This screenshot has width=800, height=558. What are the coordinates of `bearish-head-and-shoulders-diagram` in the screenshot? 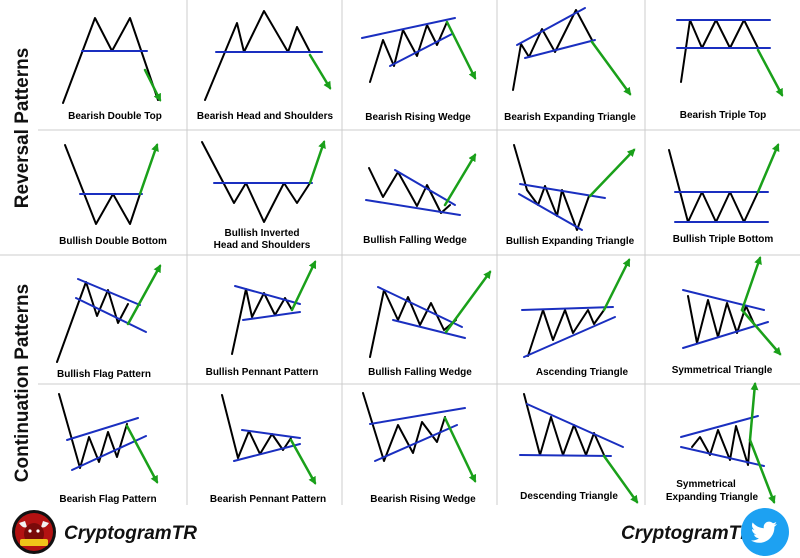 It's located at (268, 55).